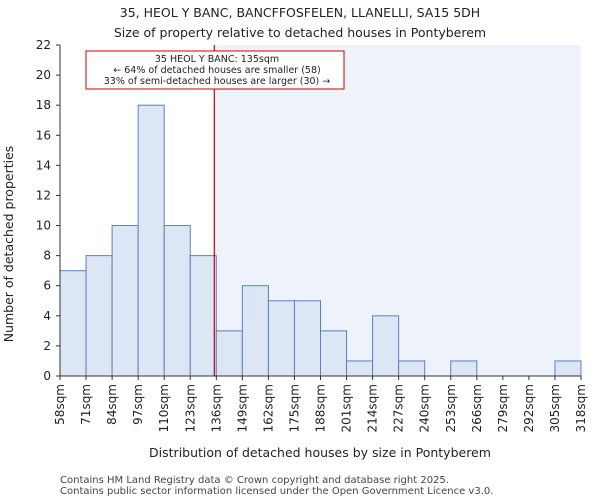 The width and height of the screenshot is (600, 500). Describe the element at coordinates (112, 404) in the screenshot. I see `x-tick-label: 84sqm` at that location.